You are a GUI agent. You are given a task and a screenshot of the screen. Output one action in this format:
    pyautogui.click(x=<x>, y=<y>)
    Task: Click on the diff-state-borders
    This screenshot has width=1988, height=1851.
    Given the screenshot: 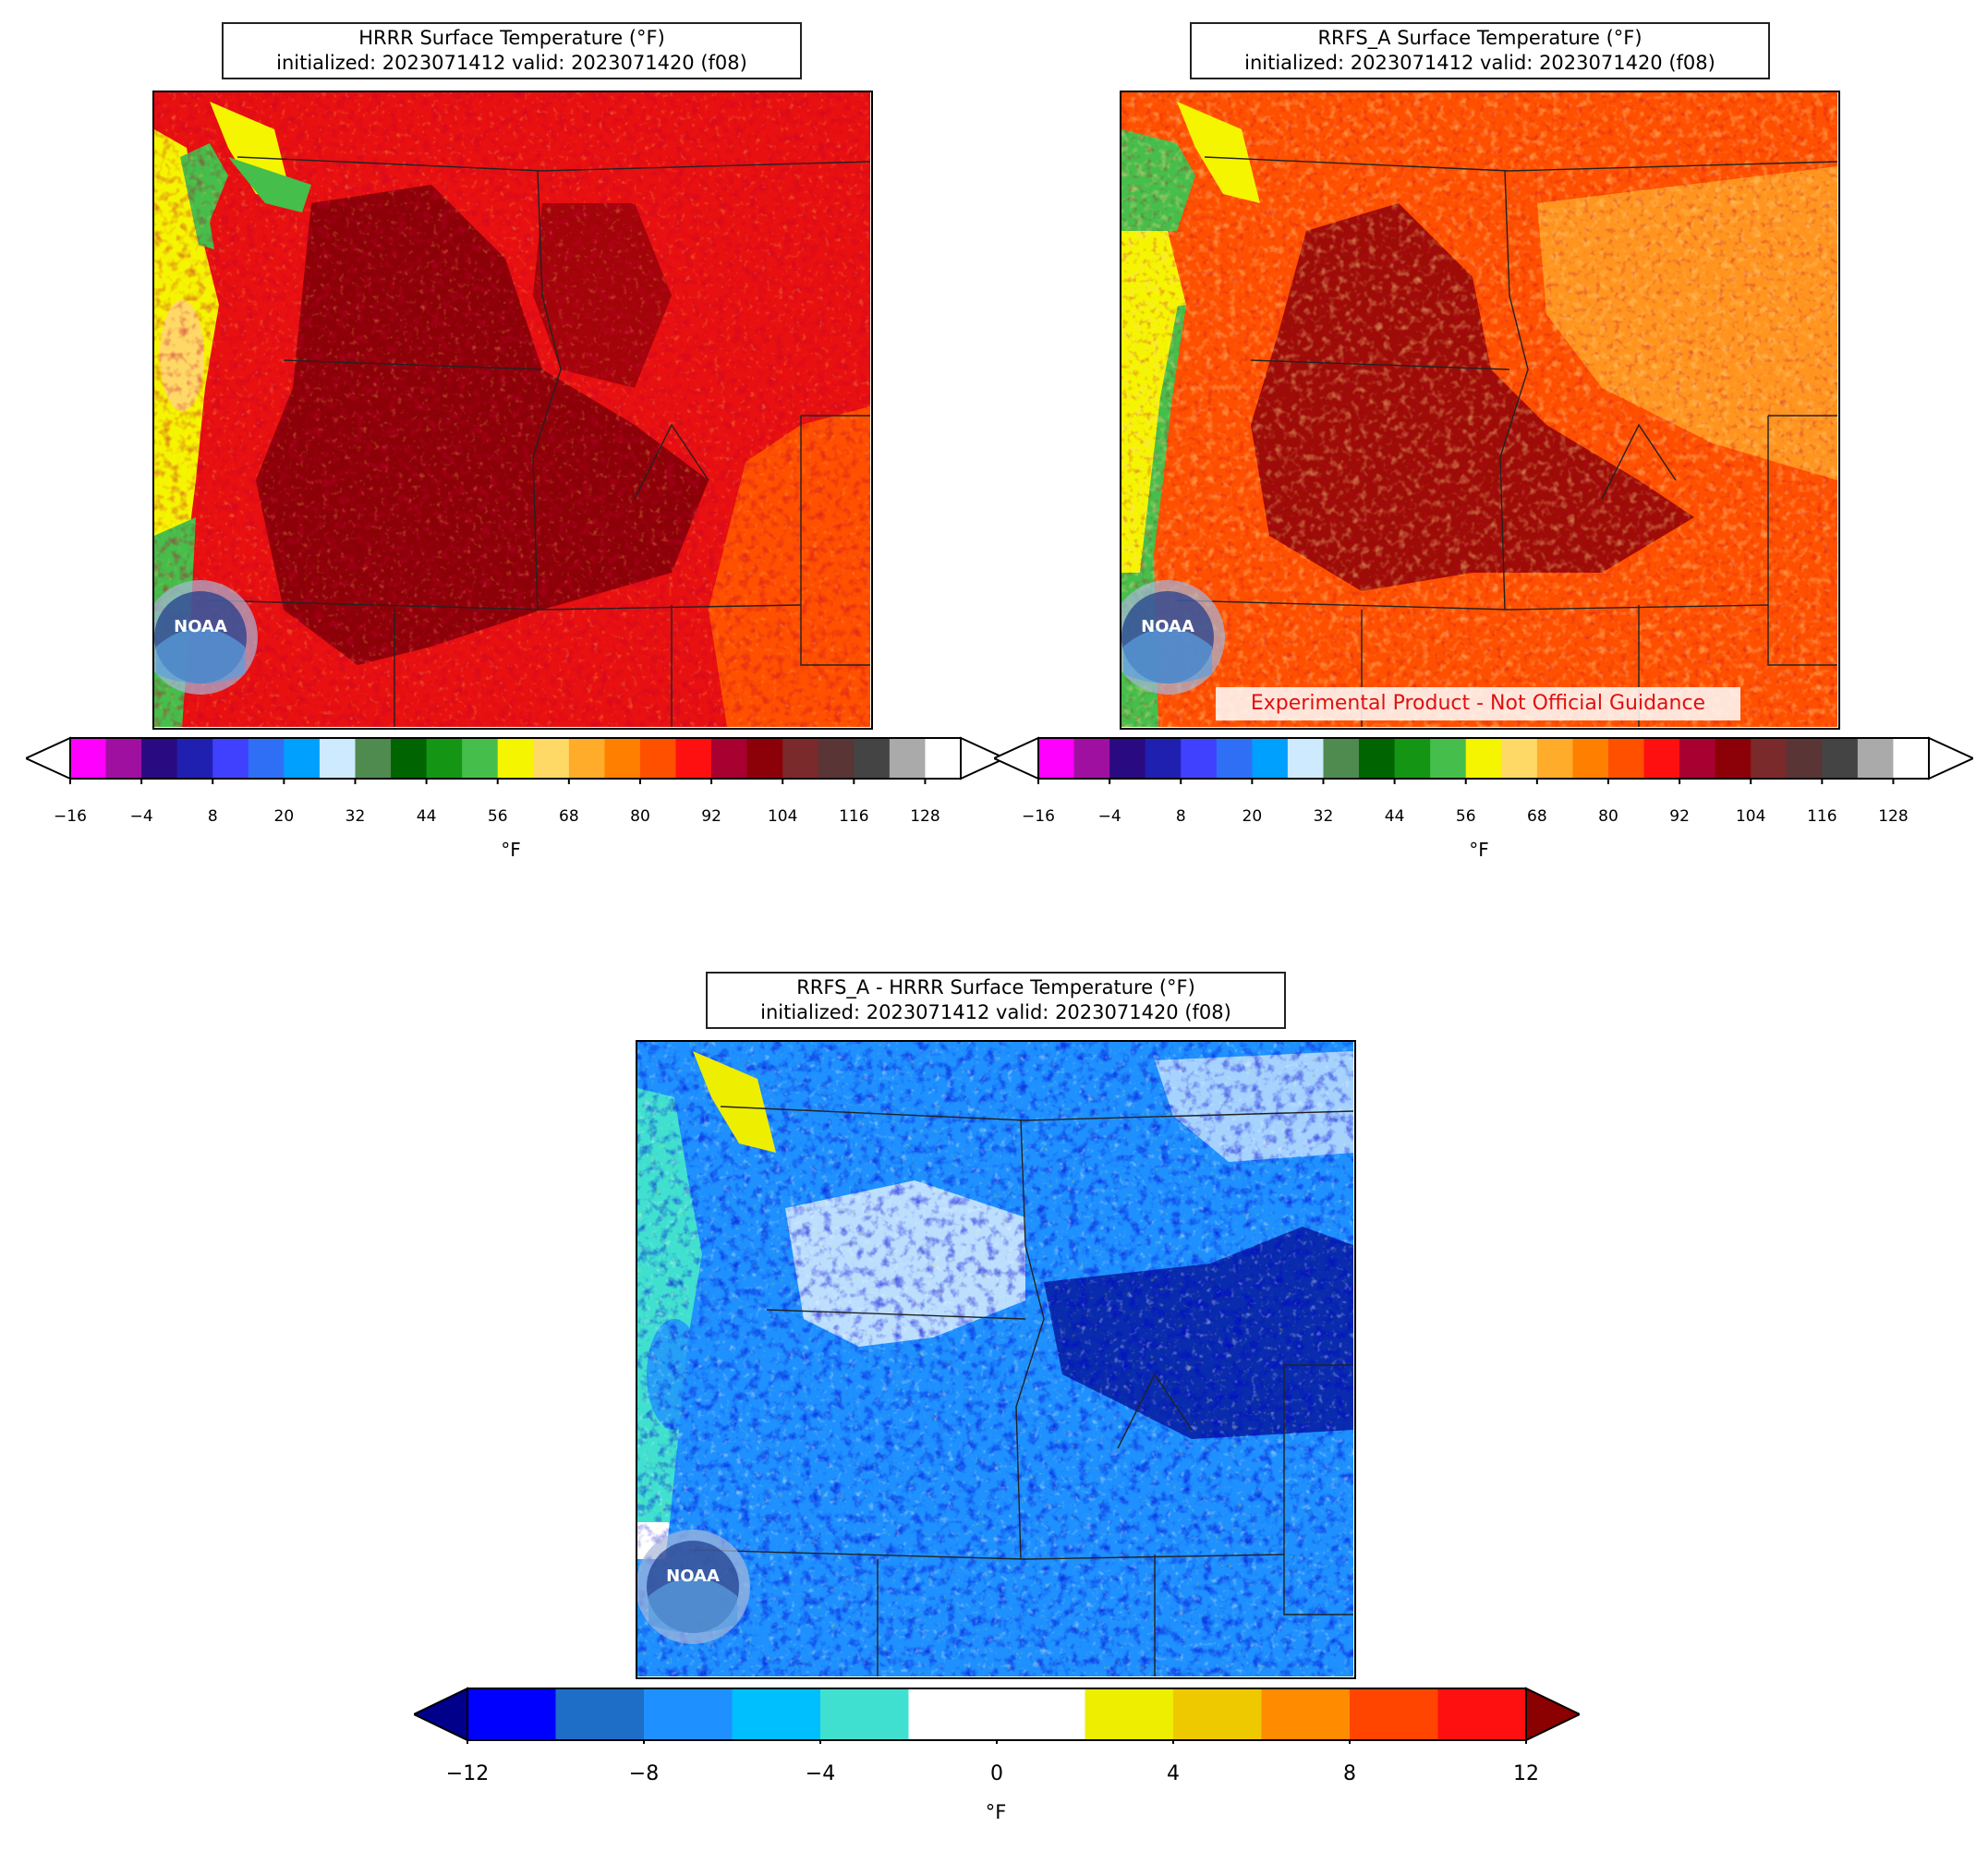 What is the action you would take?
    pyautogui.click(x=1022, y=1391)
    